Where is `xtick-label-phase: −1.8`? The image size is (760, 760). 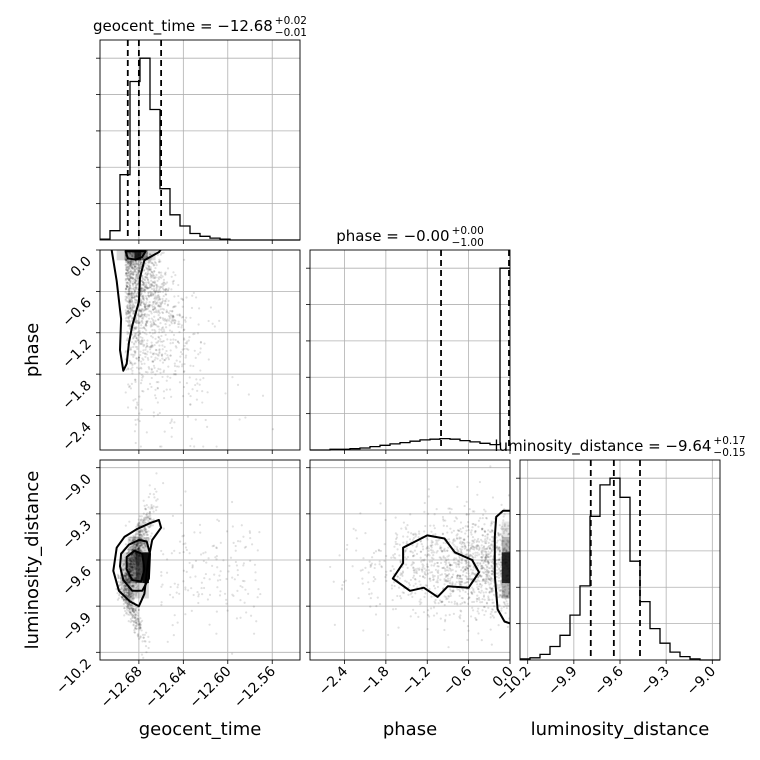 xtick-label-phase: −1.8 is located at coordinates (374, 681).